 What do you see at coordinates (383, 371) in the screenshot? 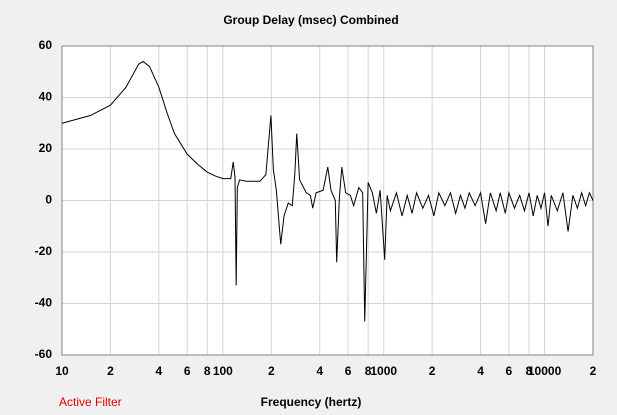
I see `x-tick-label: 1000` at bounding box center [383, 371].